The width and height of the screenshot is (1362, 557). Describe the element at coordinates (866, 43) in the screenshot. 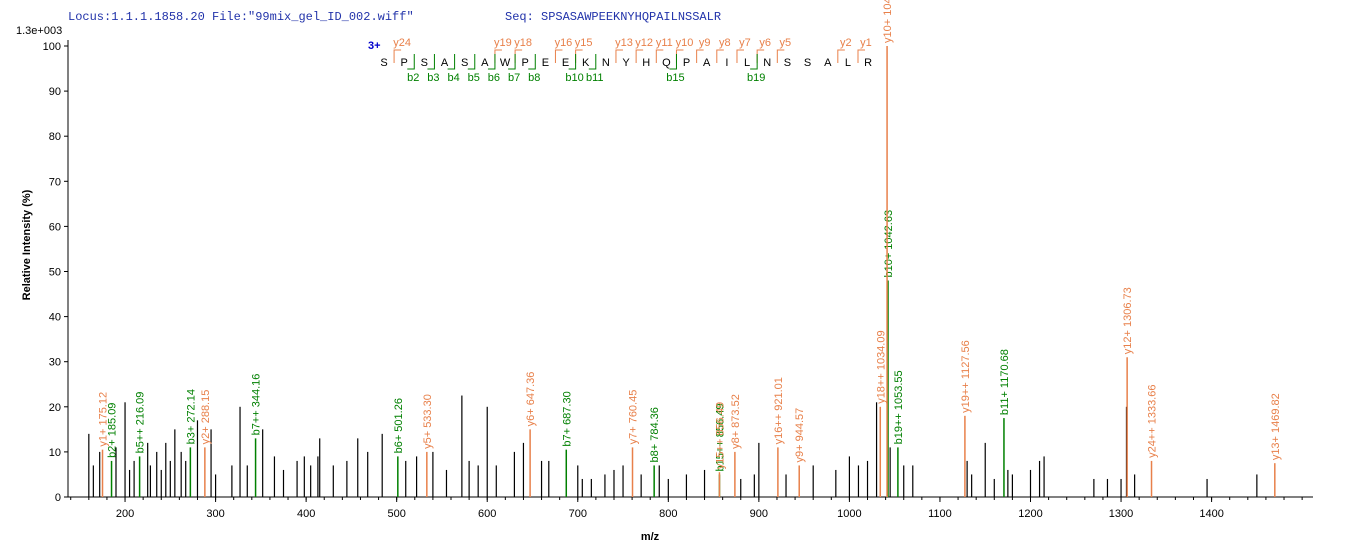

I see `y-ion-marker: y1` at that location.